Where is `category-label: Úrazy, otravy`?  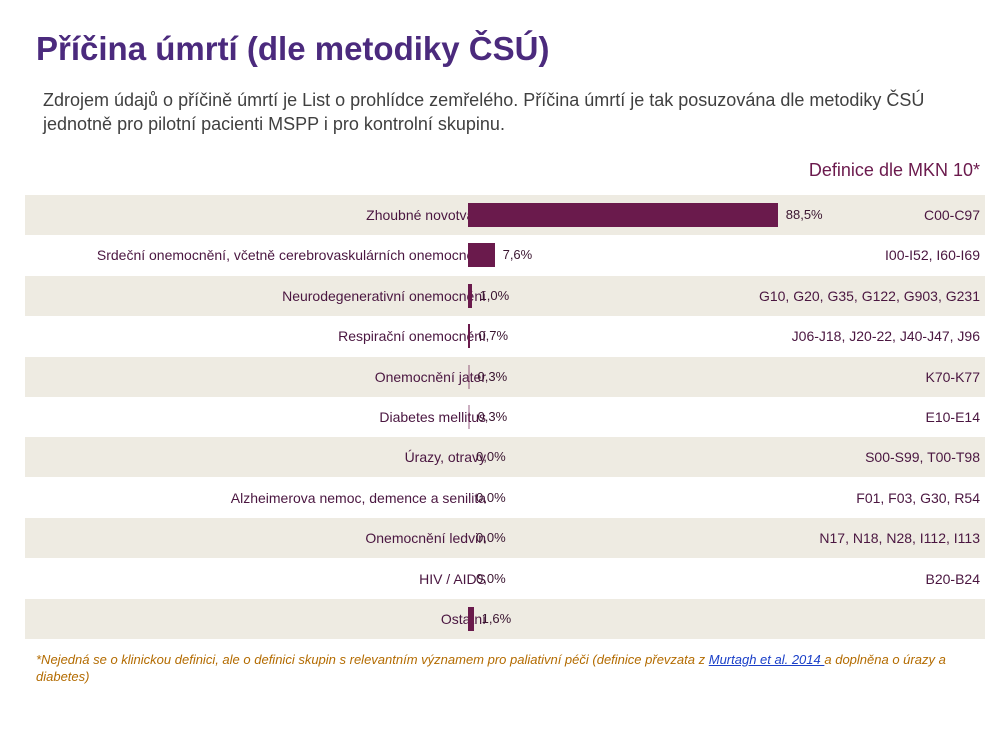 category-label: Úrazy, otravy is located at coordinates (445, 457).